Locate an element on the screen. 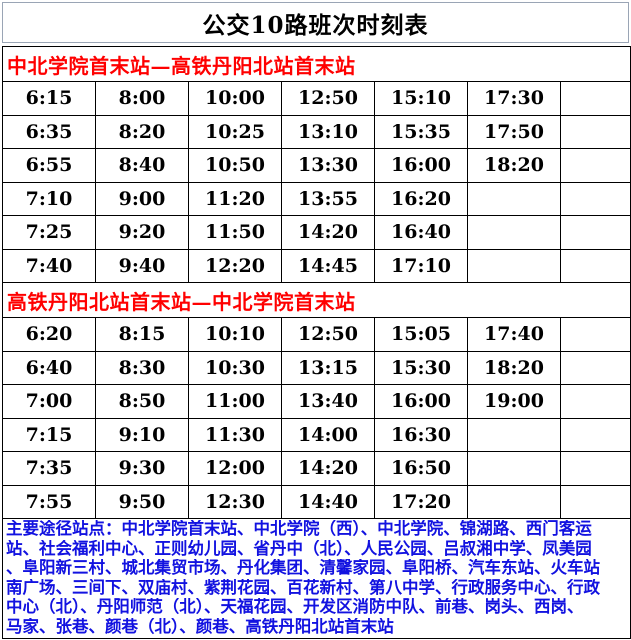  time-cell: 11:30 is located at coordinates (235, 434).